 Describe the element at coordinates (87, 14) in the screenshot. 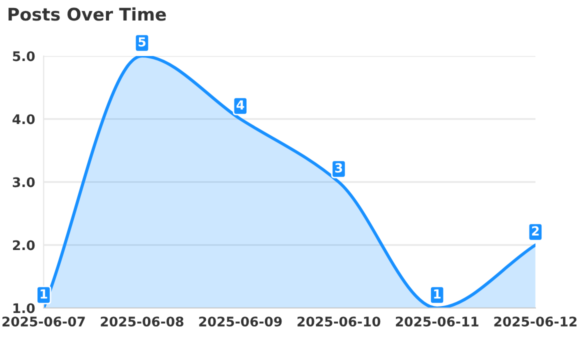

I see `chart-title: Posts Over Time` at that location.